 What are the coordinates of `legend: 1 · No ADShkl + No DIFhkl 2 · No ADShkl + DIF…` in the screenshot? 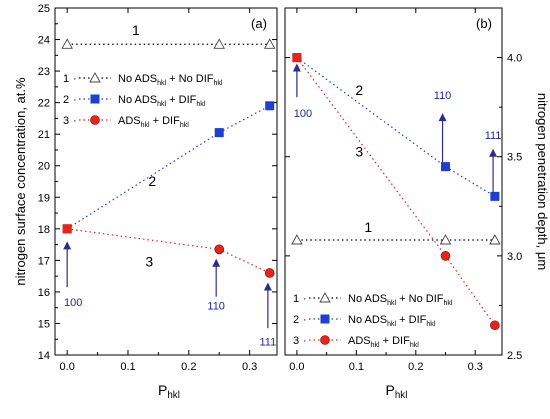 It's located at (373, 320).